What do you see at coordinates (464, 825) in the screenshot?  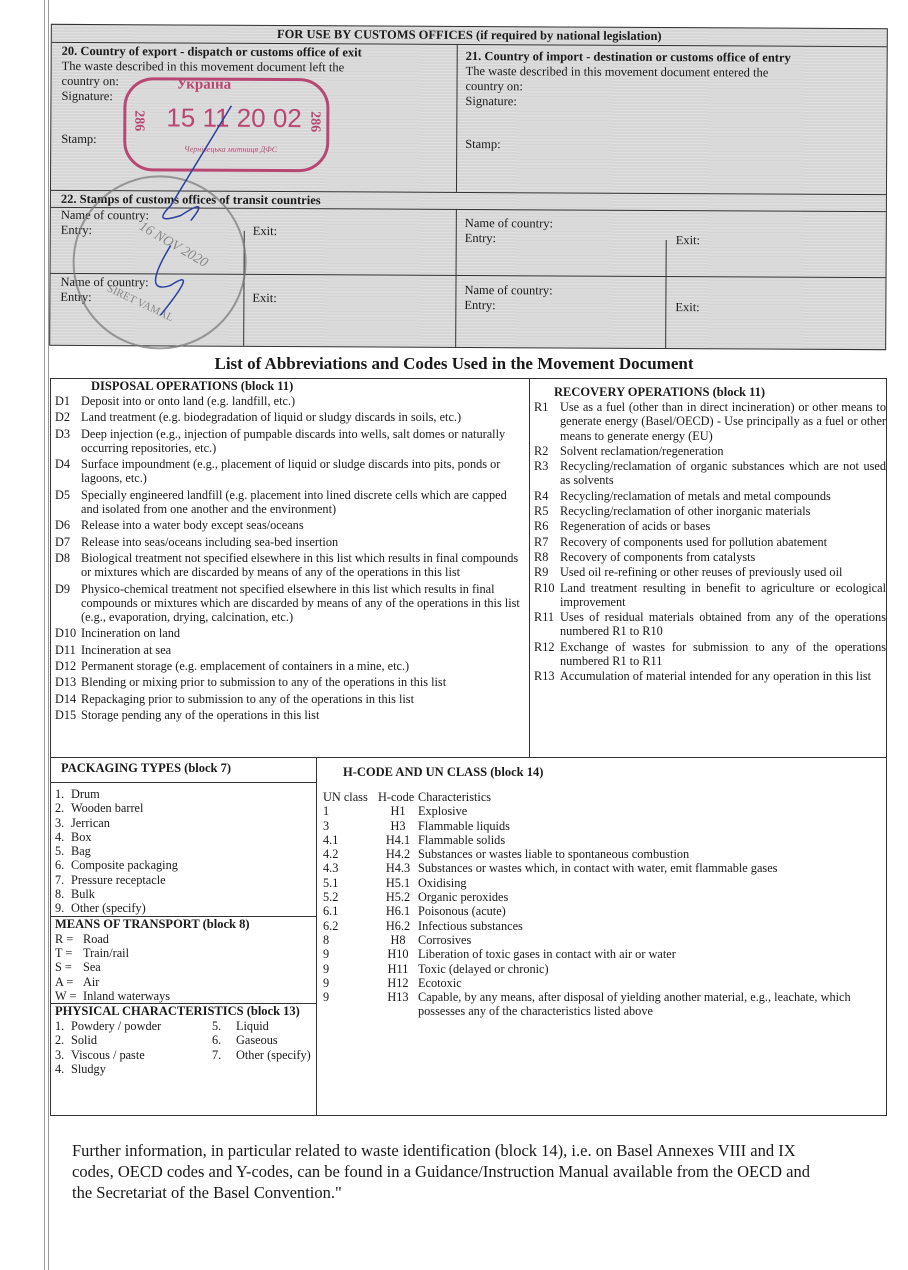 I see `characteristic: Flammable liquids` at bounding box center [464, 825].